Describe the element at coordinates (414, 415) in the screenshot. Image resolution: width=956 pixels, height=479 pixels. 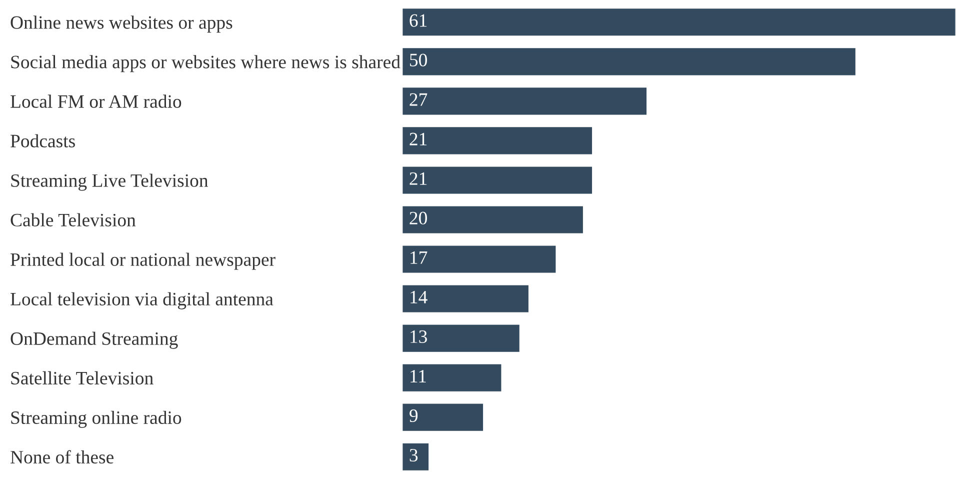
I see `data-label: 9` at that location.